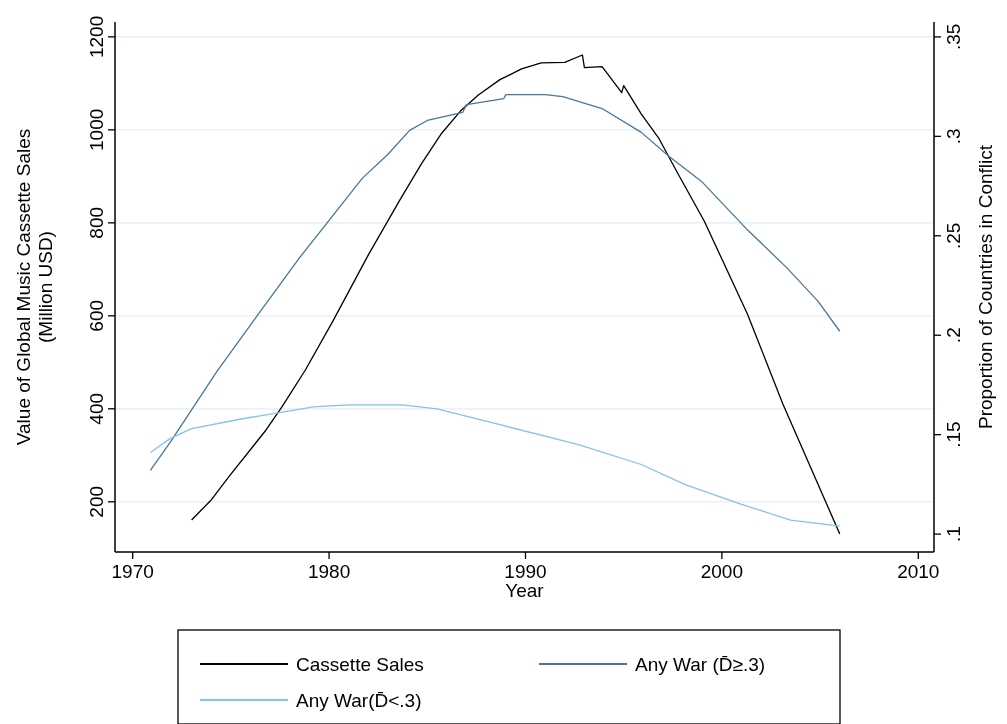  What do you see at coordinates (96, 408) in the screenshot?
I see `y-tick-label: 400` at bounding box center [96, 408].